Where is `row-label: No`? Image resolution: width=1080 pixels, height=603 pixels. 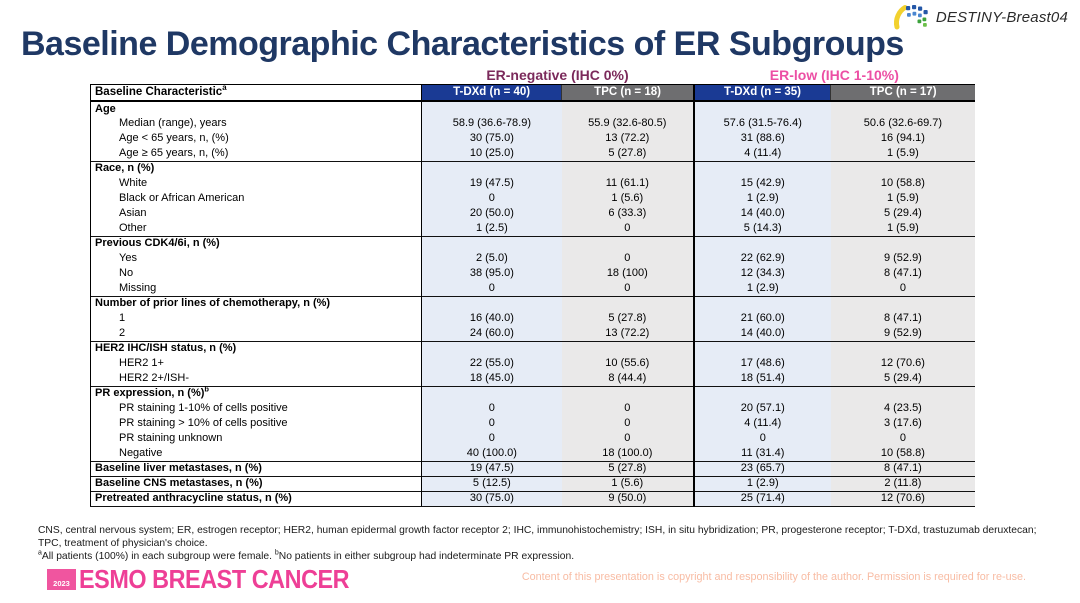
row-label: No is located at coordinates (256, 273).